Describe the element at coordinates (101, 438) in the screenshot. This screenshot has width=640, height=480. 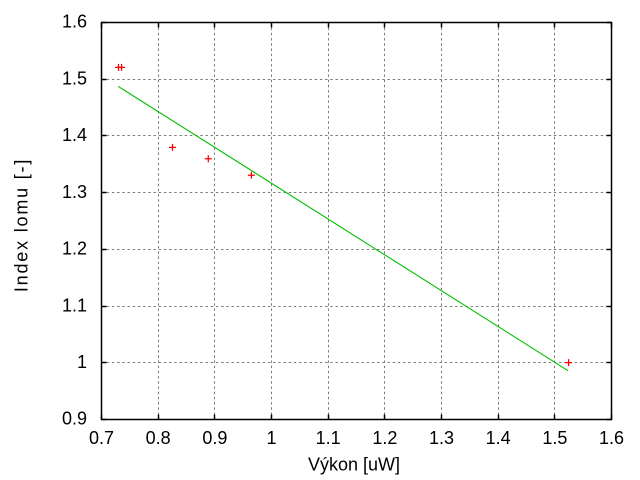
I see `svg-text: 0.7` at that location.